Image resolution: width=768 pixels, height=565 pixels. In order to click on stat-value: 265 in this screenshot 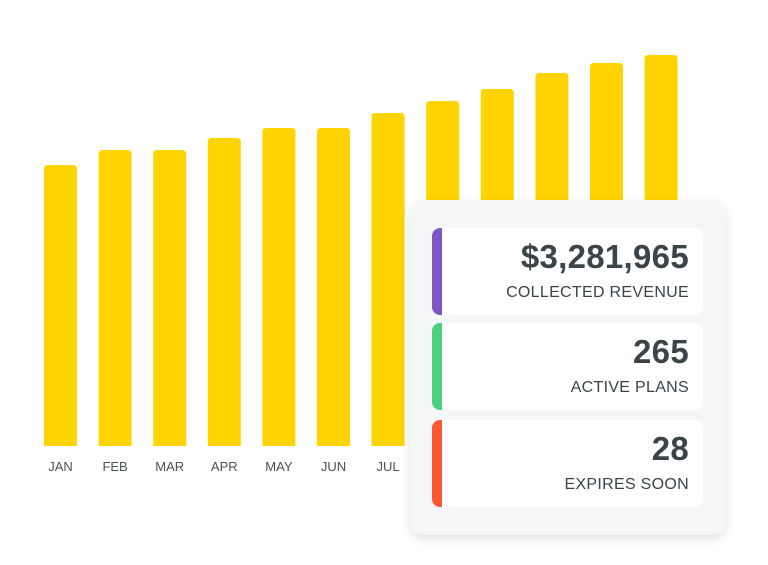, I will do `click(661, 351)`.